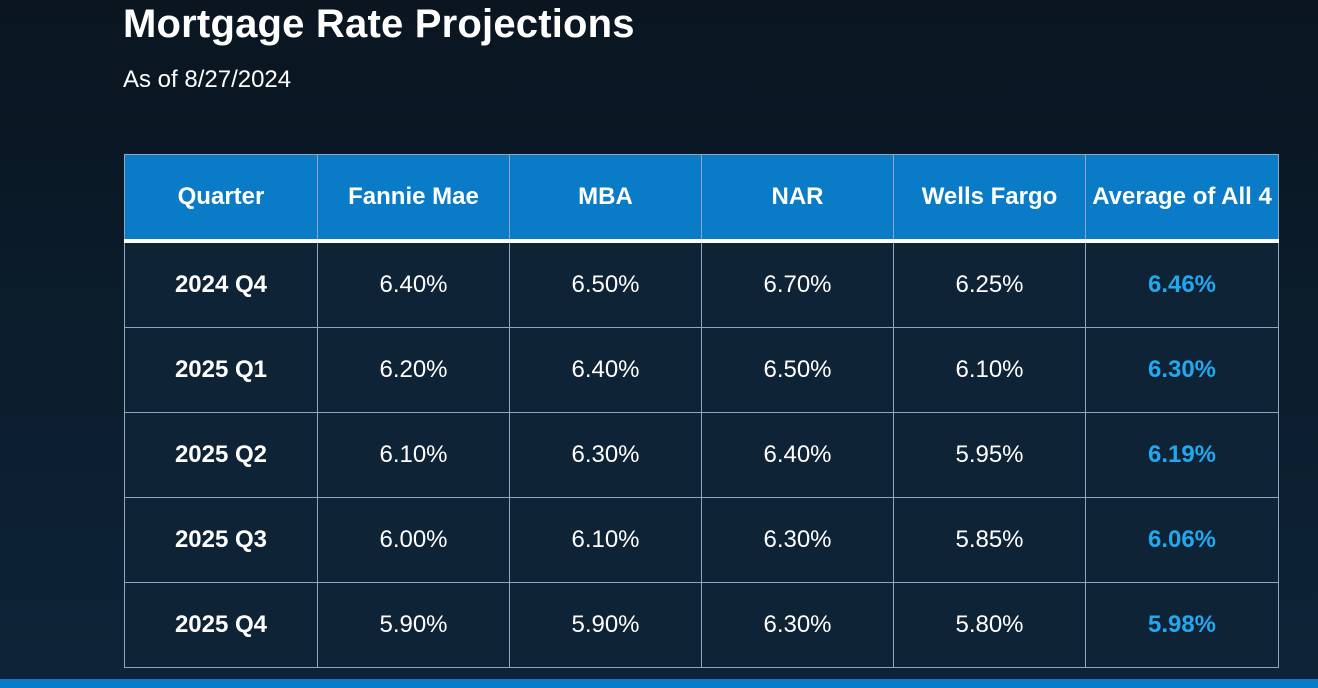  Describe the element at coordinates (1182, 625) in the screenshot. I see `average-cell: 5.98%` at that location.